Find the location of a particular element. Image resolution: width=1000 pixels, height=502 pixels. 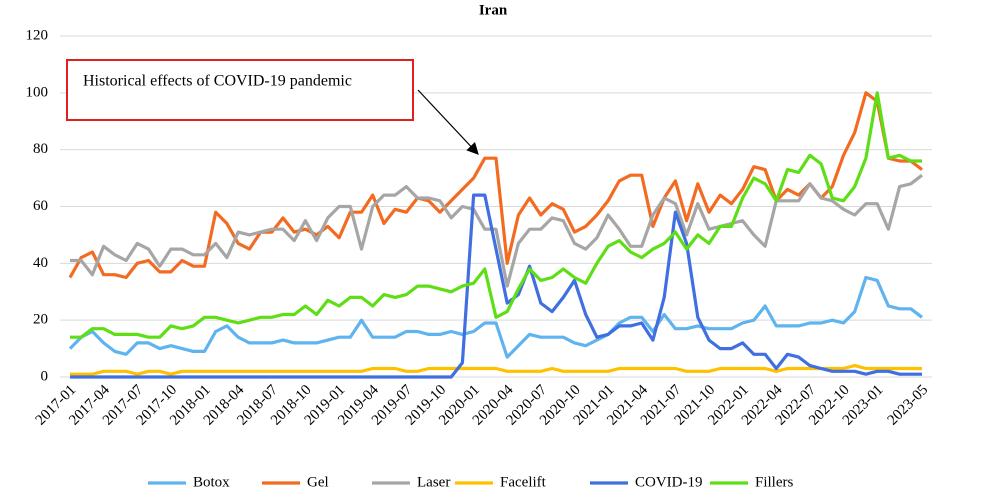

legend-label: Laser is located at coordinates (433, 482).